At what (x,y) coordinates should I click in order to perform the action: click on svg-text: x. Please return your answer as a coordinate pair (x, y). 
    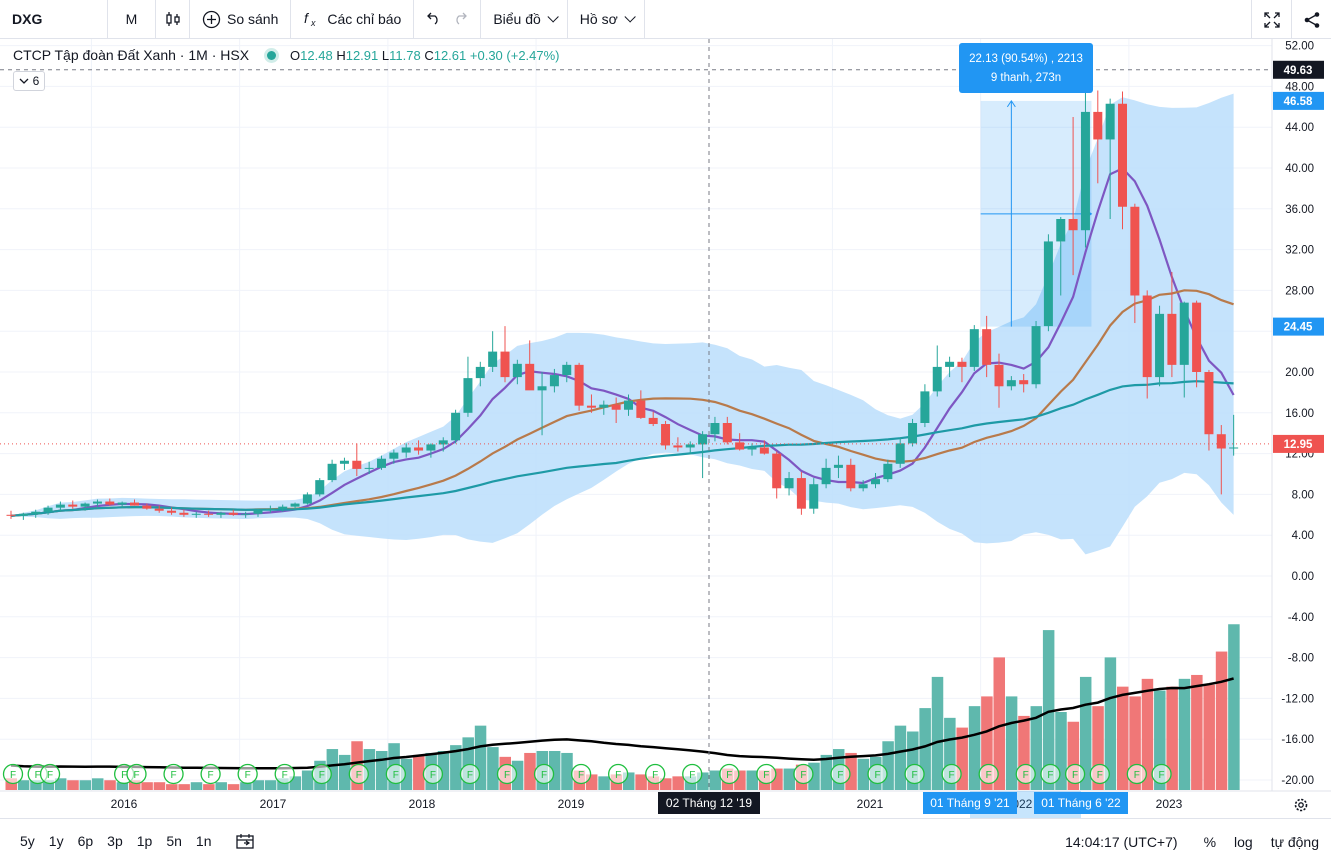
    Looking at the image, I should click on (313, 23).